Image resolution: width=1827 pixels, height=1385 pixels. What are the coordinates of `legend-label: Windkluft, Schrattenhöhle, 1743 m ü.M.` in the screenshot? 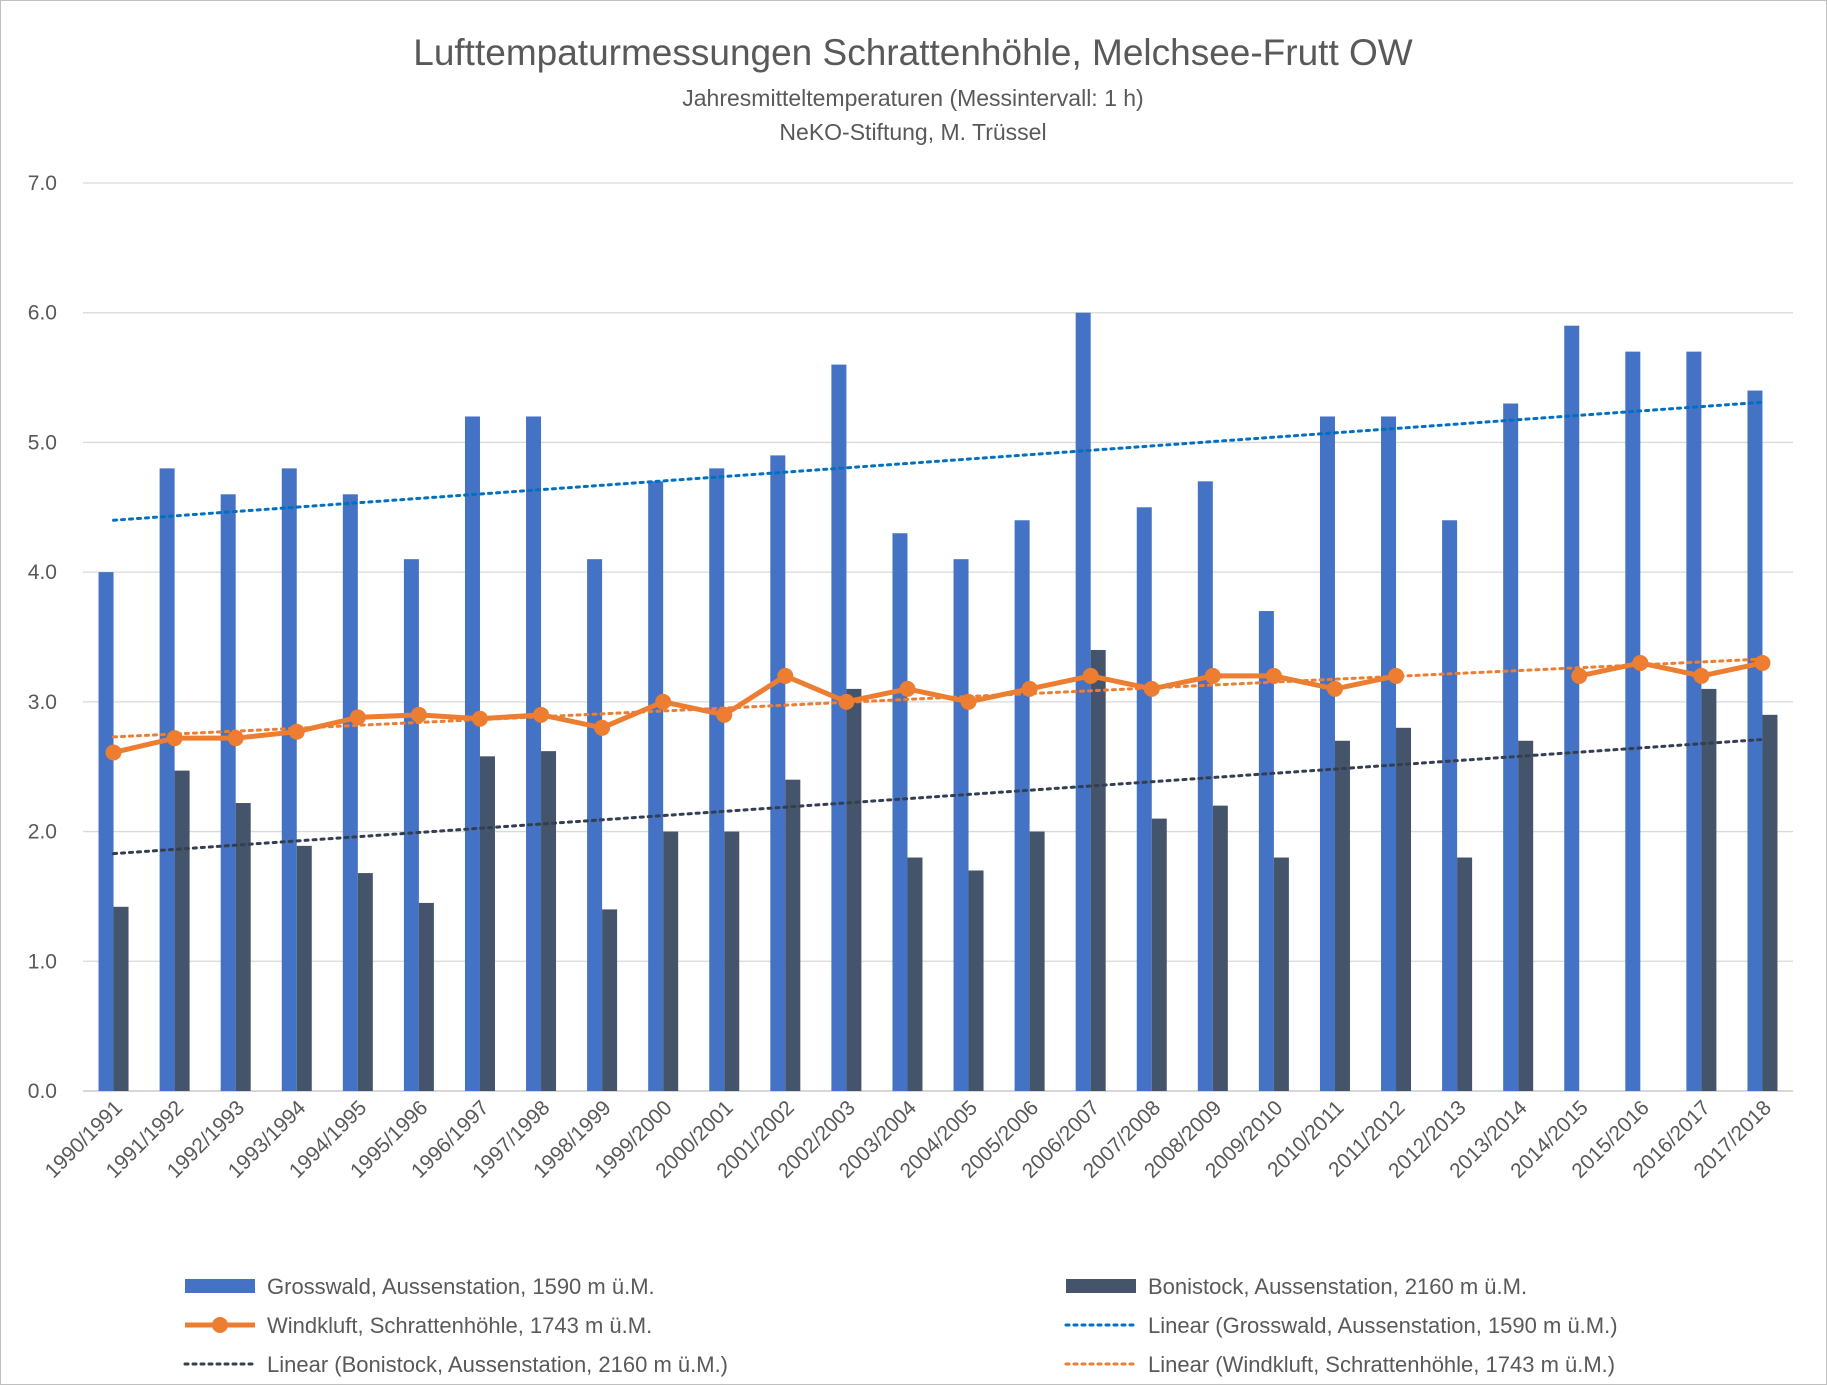 It's located at (459, 1325).